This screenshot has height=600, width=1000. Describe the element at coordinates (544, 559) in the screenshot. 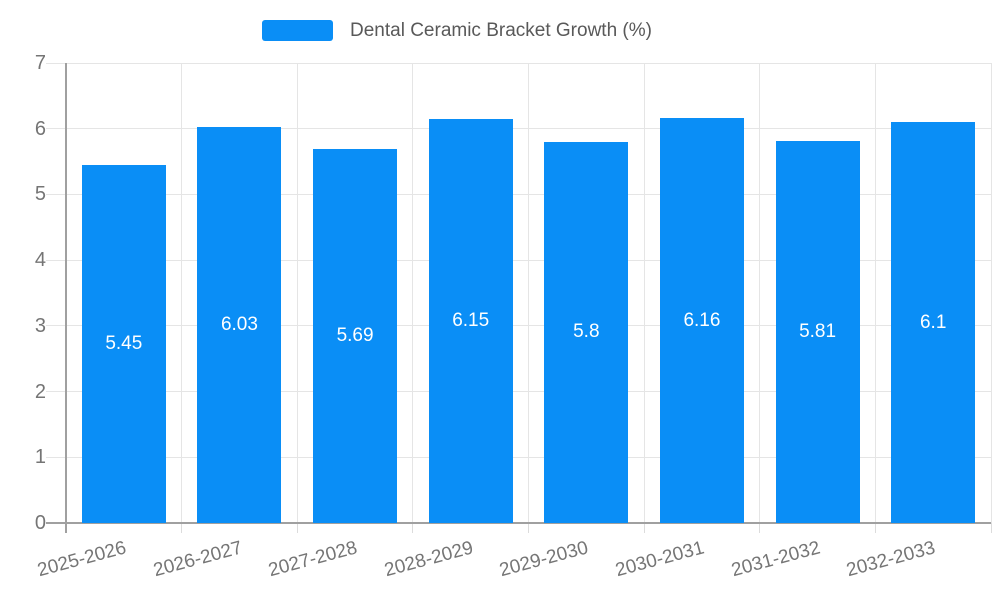

I see `x-axis-category-label: 2029-2030` at that location.